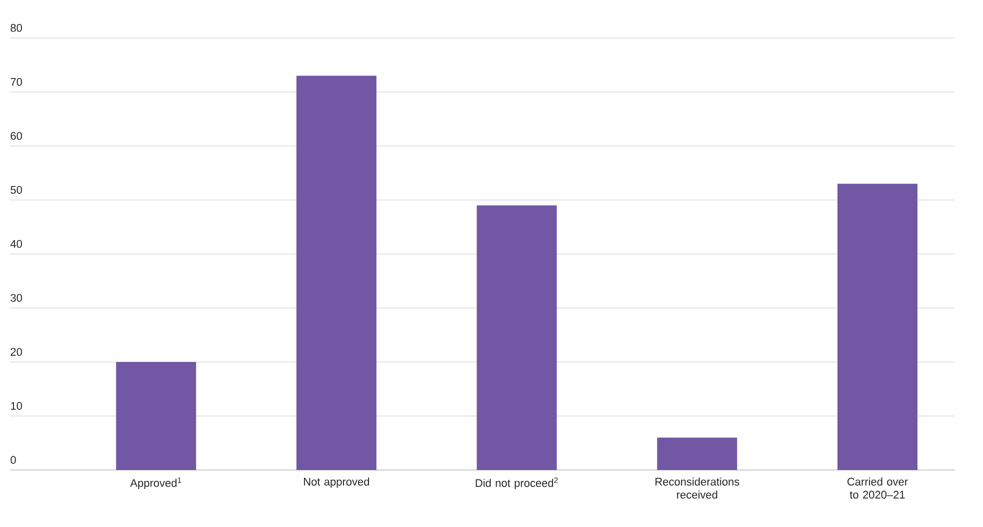  I want to click on x-tick-label: Approved$^{1}$, so click(156, 484).